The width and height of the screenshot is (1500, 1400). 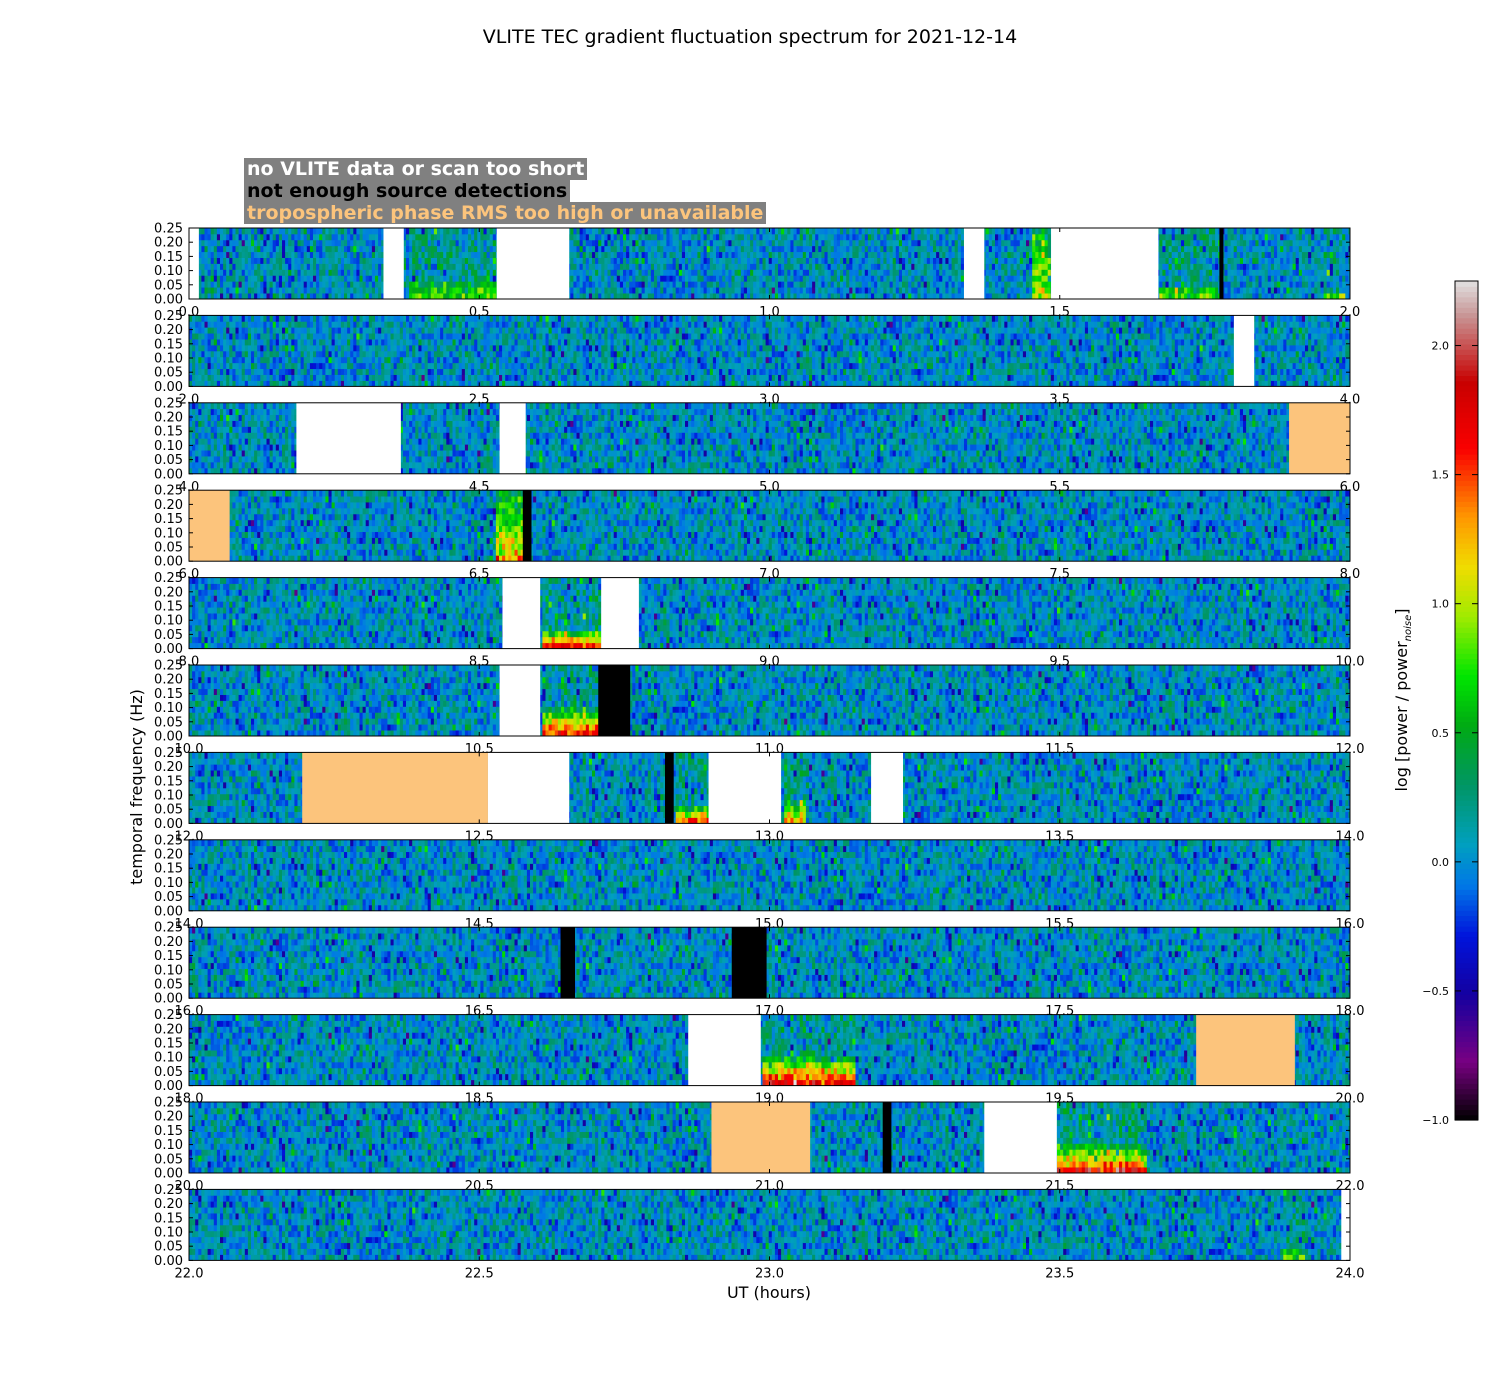 What do you see at coordinates (1441, 604) in the screenshot?
I see `colorbar-tick-label: 1.0` at bounding box center [1441, 604].